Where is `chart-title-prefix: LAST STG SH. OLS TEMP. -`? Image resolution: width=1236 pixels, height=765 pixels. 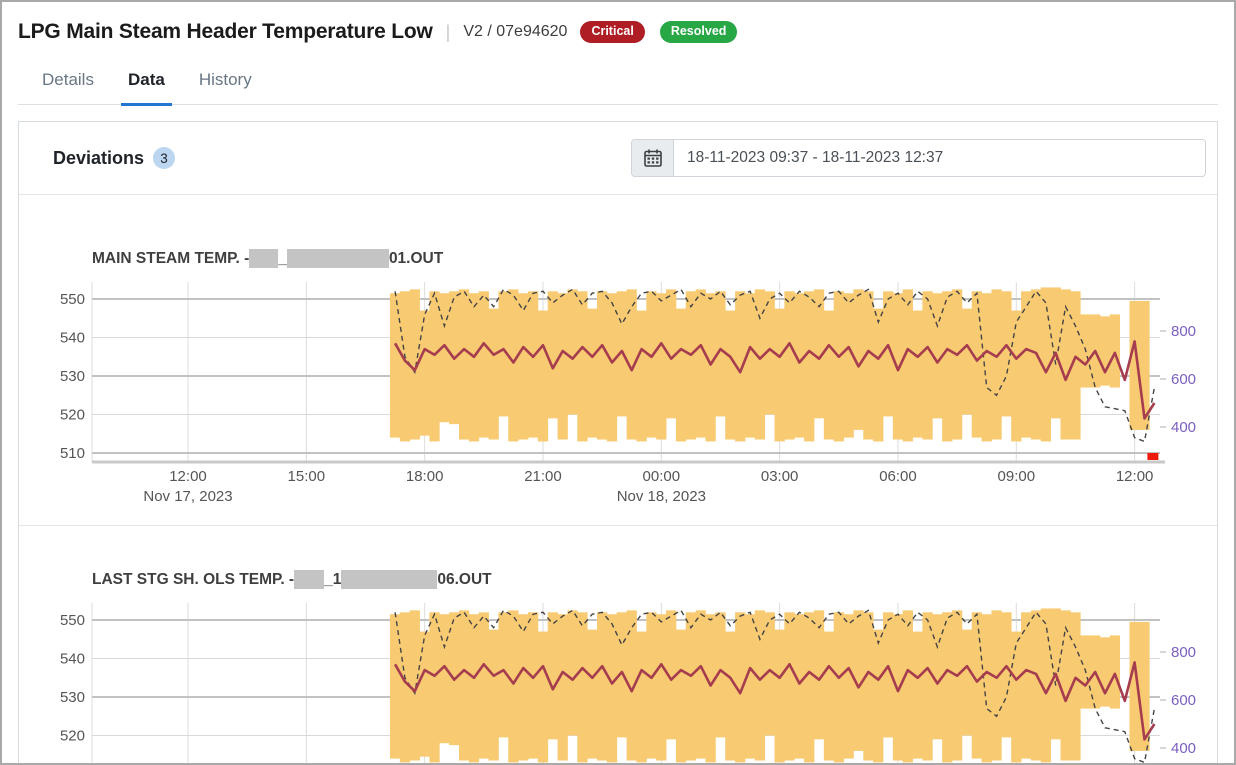
chart-title-prefix: LAST STG SH. OLS TEMP. - is located at coordinates (193, 579).